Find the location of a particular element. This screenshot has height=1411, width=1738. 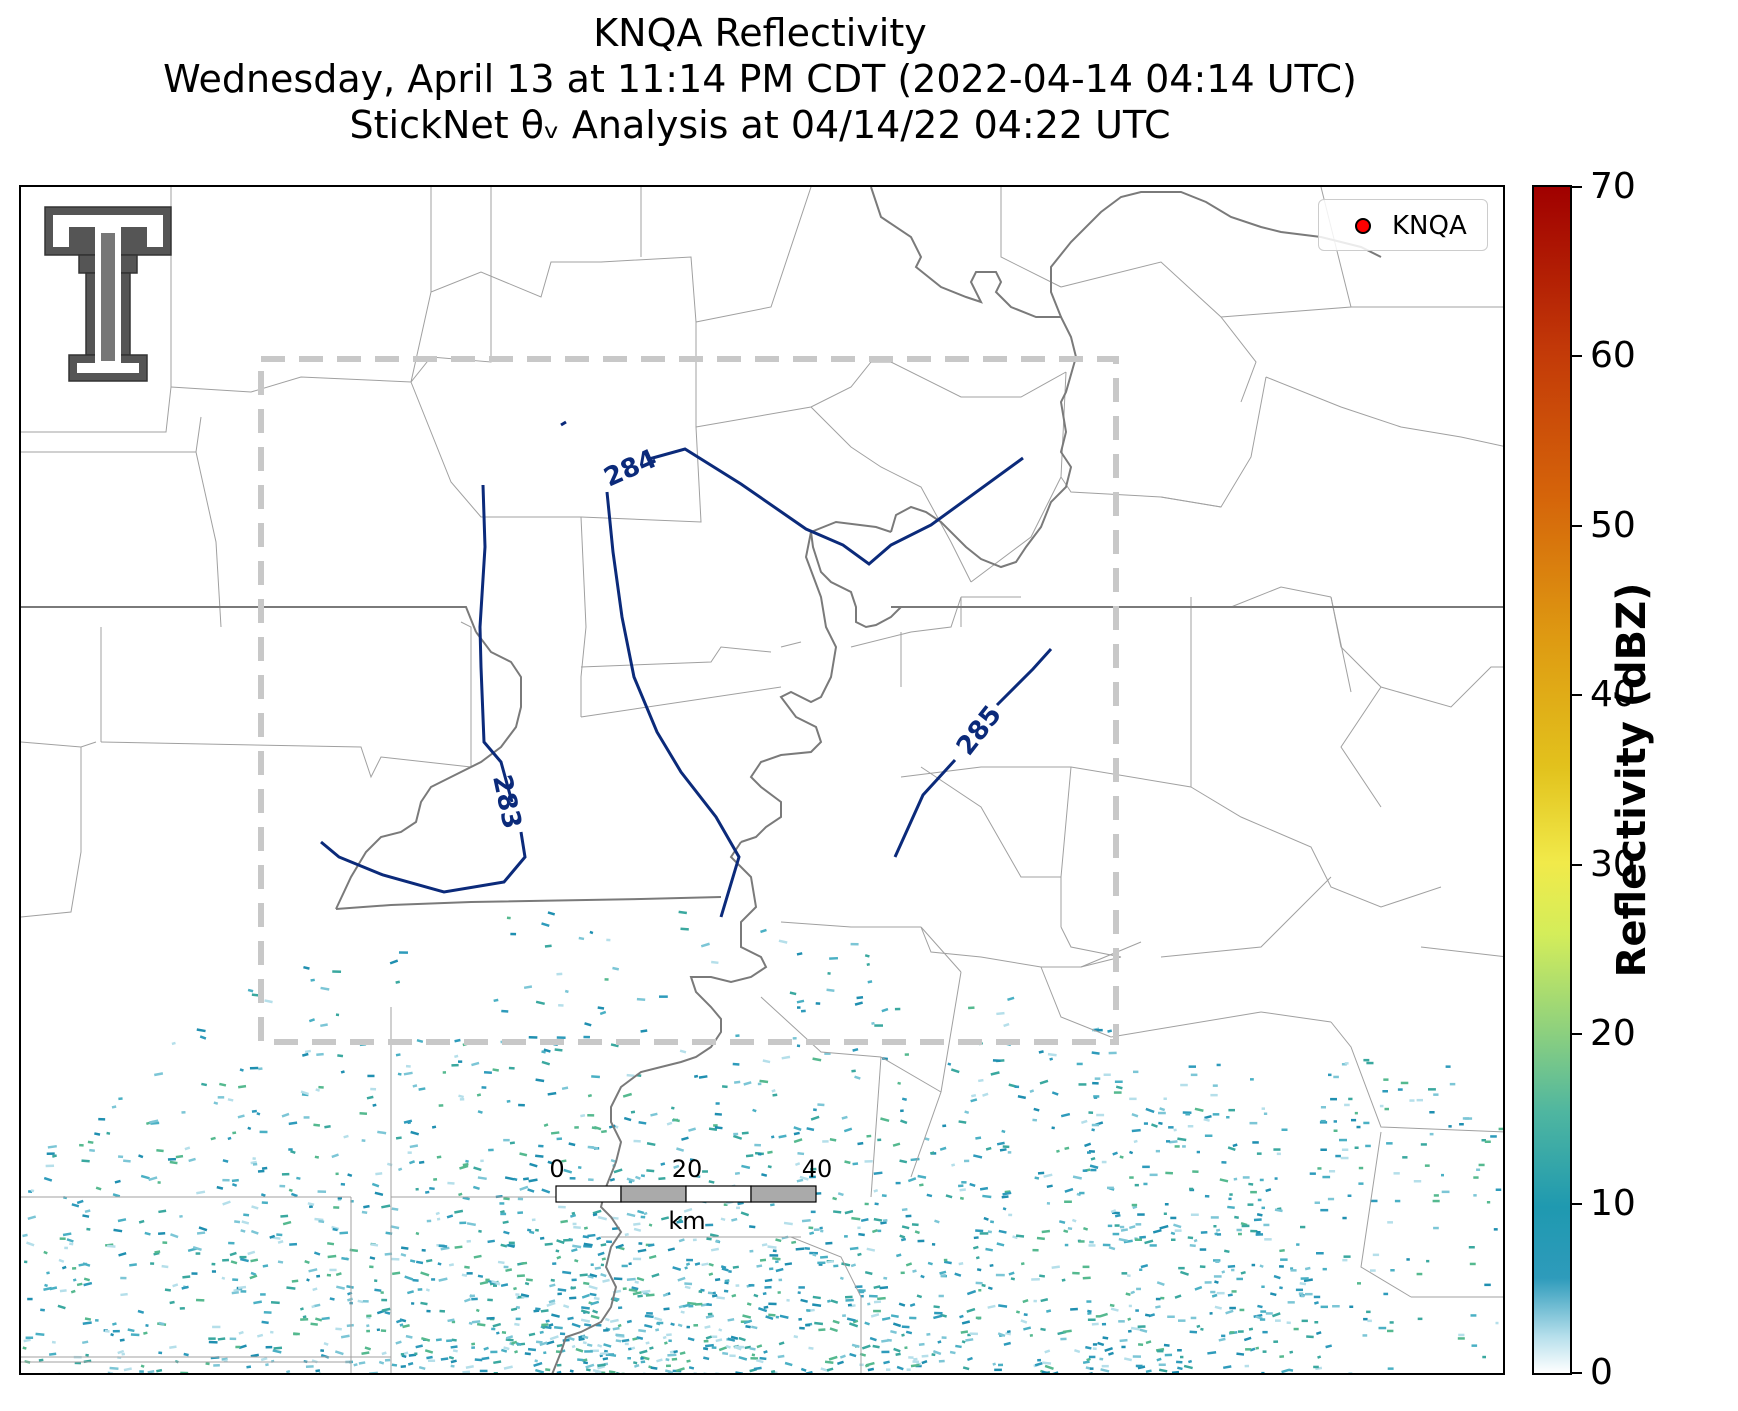

colorbar-title: Reflectivity (dBZ) is located at coordinates (1632, 780).